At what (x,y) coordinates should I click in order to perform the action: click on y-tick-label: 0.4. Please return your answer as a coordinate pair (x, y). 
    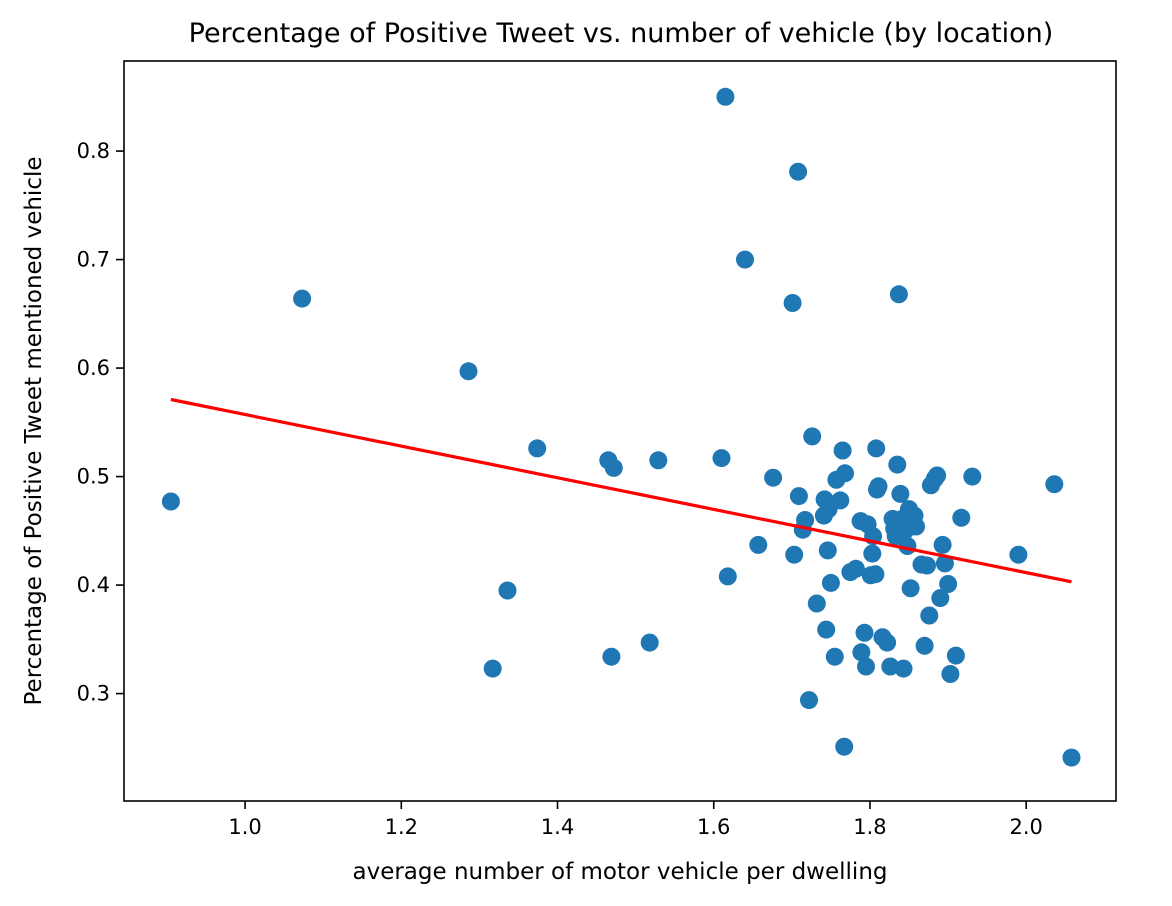
    Looking at the image, I should click on (93, 585).